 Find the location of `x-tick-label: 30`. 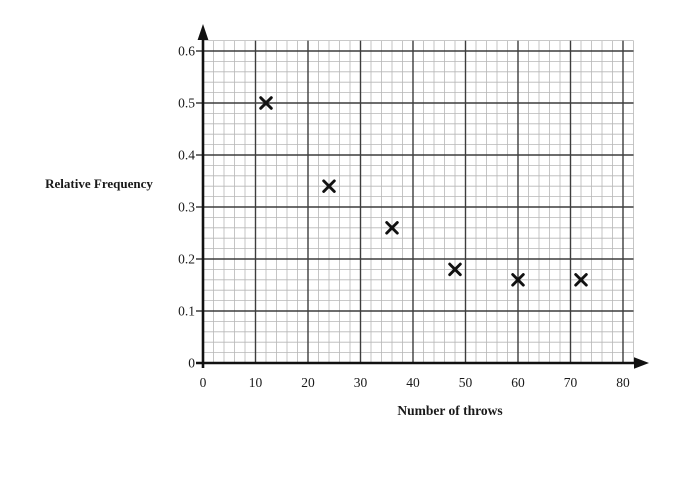

x-tick-label: 30 is located at coordinates (361, 382).